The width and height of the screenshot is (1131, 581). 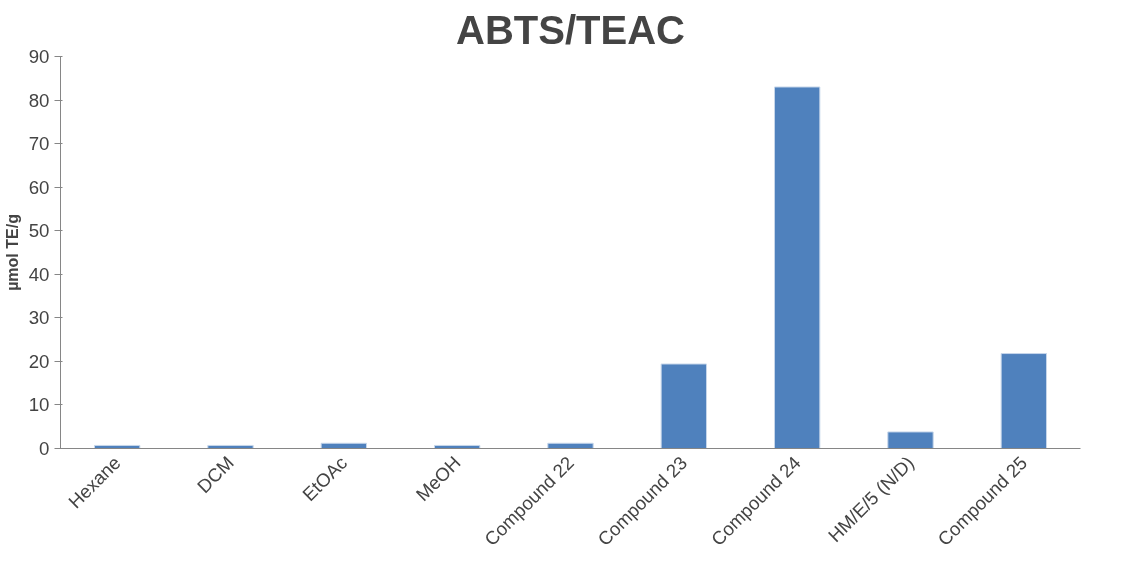 I want to click on y-axis-title: µmol TE/g, so click(x=12, y=252).